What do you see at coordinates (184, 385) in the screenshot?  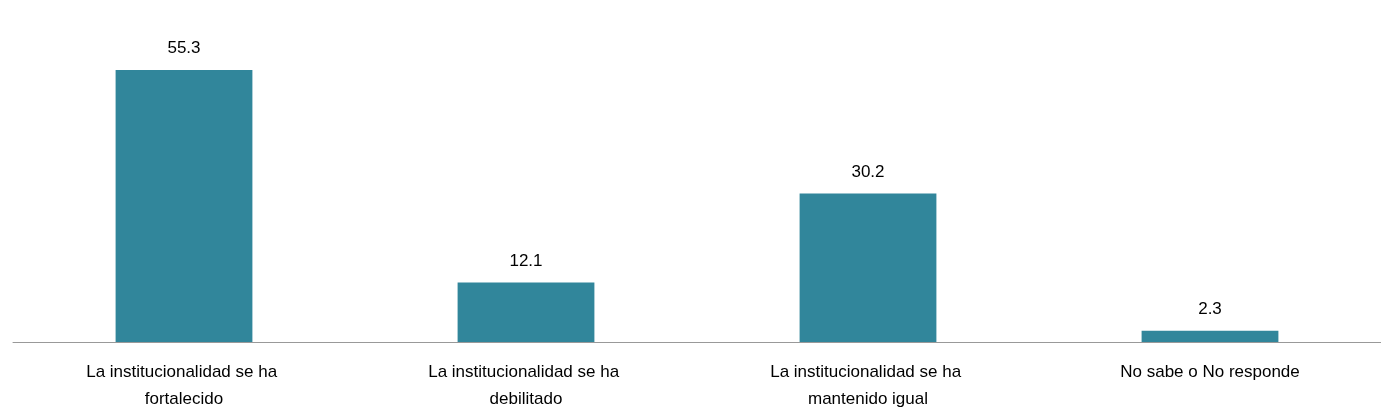 I see `x-tick-label: La institucionalidad se ha fortalecido` at bounding box center [184, 385].